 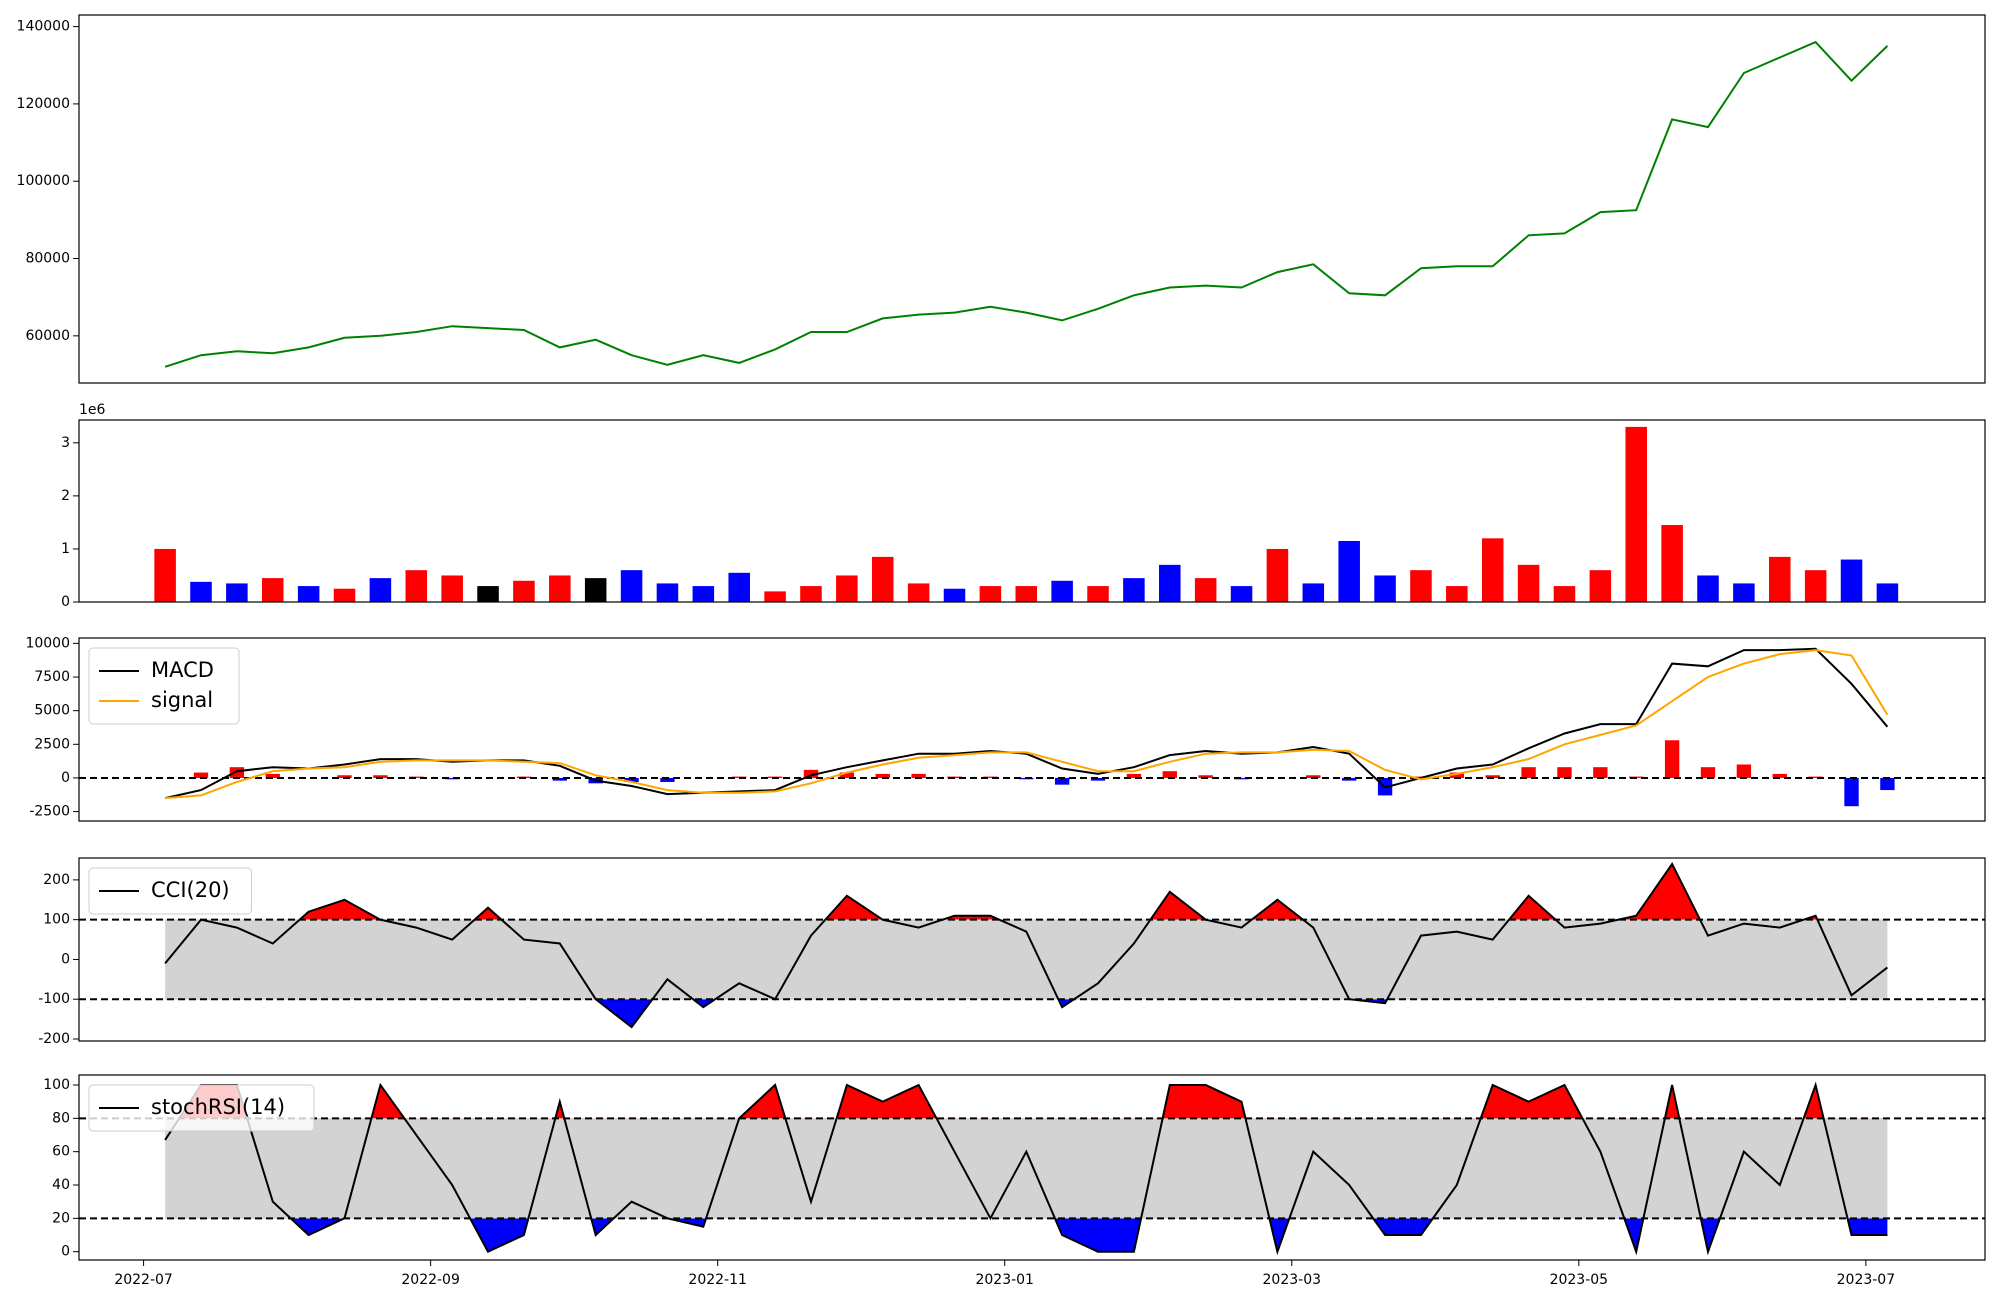 I want to click on y-tick-label: 100, so click(x=56, y=920).